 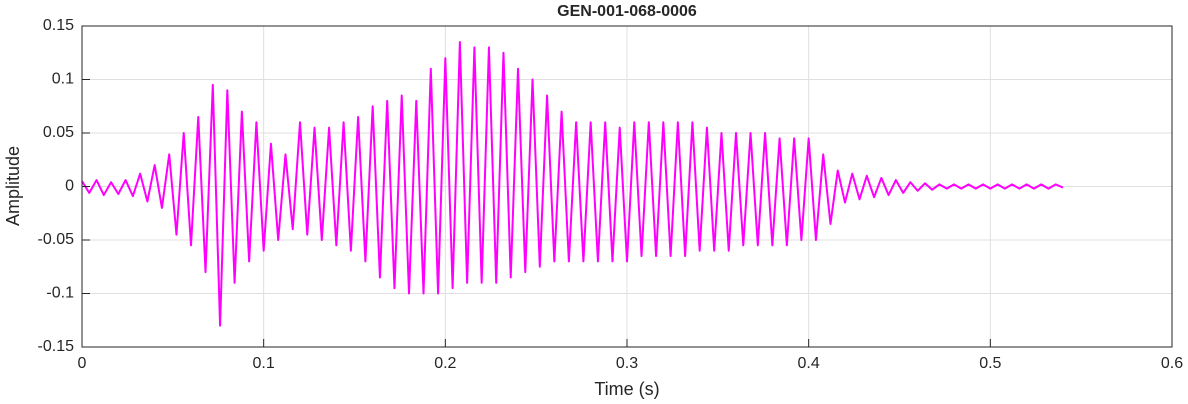 What do you see at coordinates (1172, 363) in the screenshot?
I see `x-tick-label: 0.6` at bounding box center [1172, 363].